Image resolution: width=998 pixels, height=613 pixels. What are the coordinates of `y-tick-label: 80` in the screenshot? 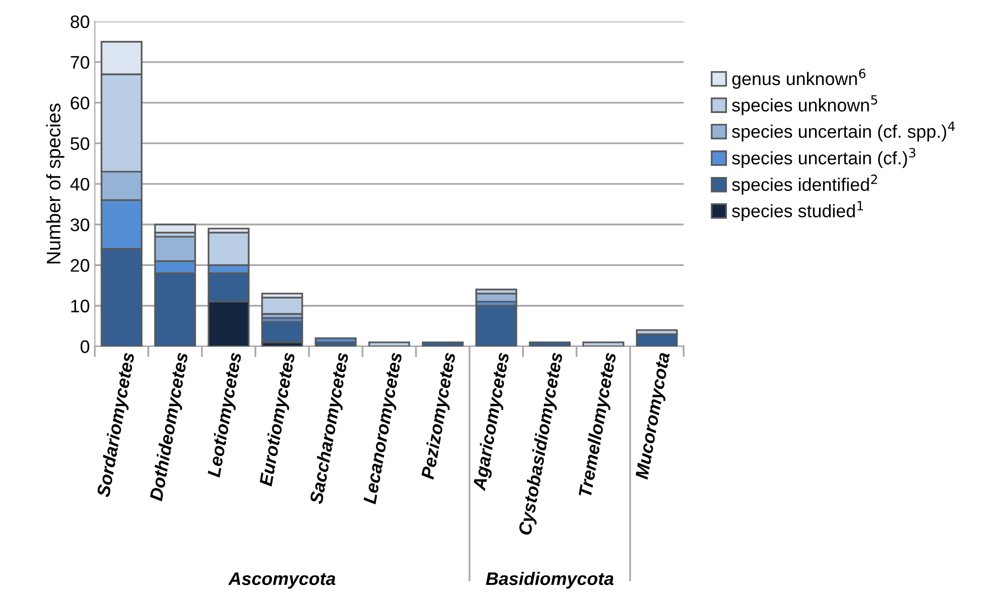 It's located at (80, 21).